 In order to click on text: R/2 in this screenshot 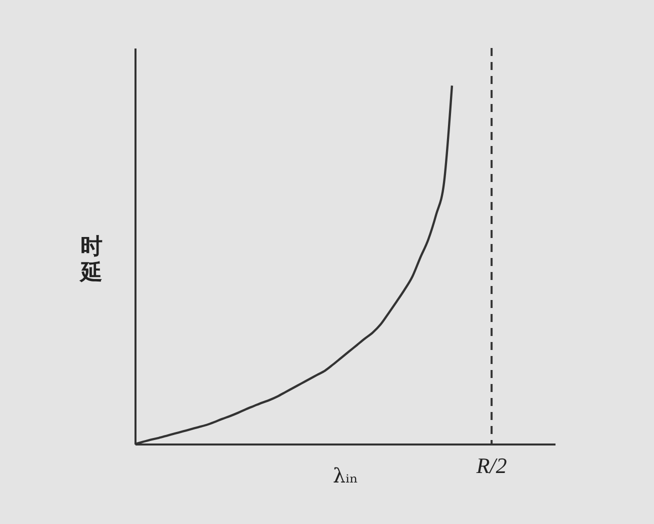, I will do `click(491, 465)`.